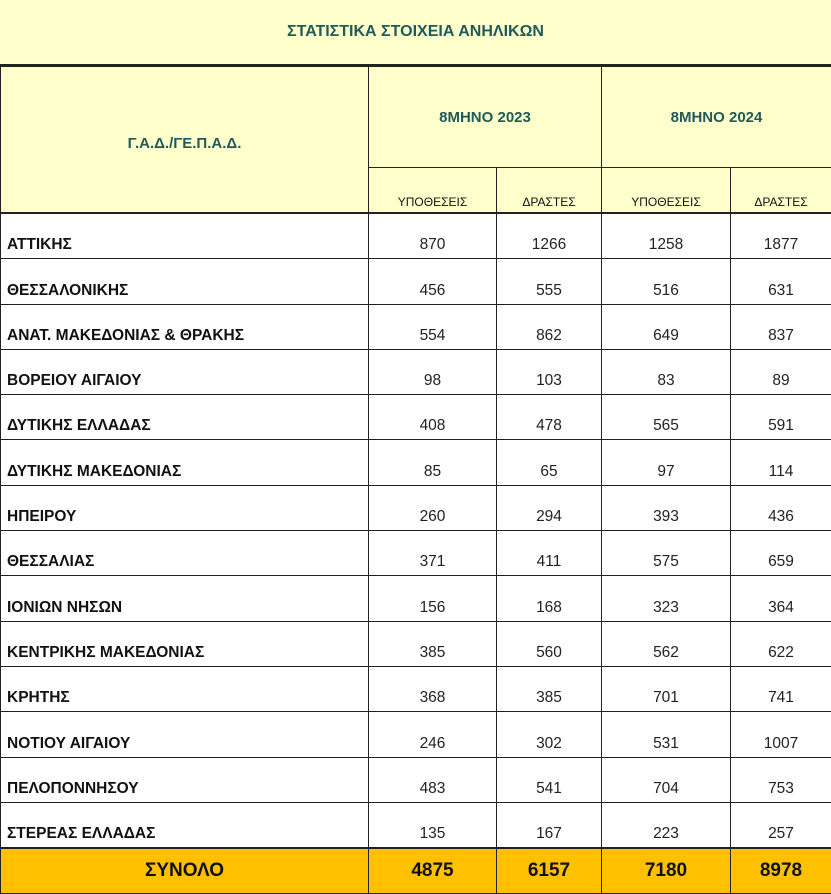 This screenshot has width=831, height=894. I want to click on total-offenders-2023: 6157, so click(549, 871).